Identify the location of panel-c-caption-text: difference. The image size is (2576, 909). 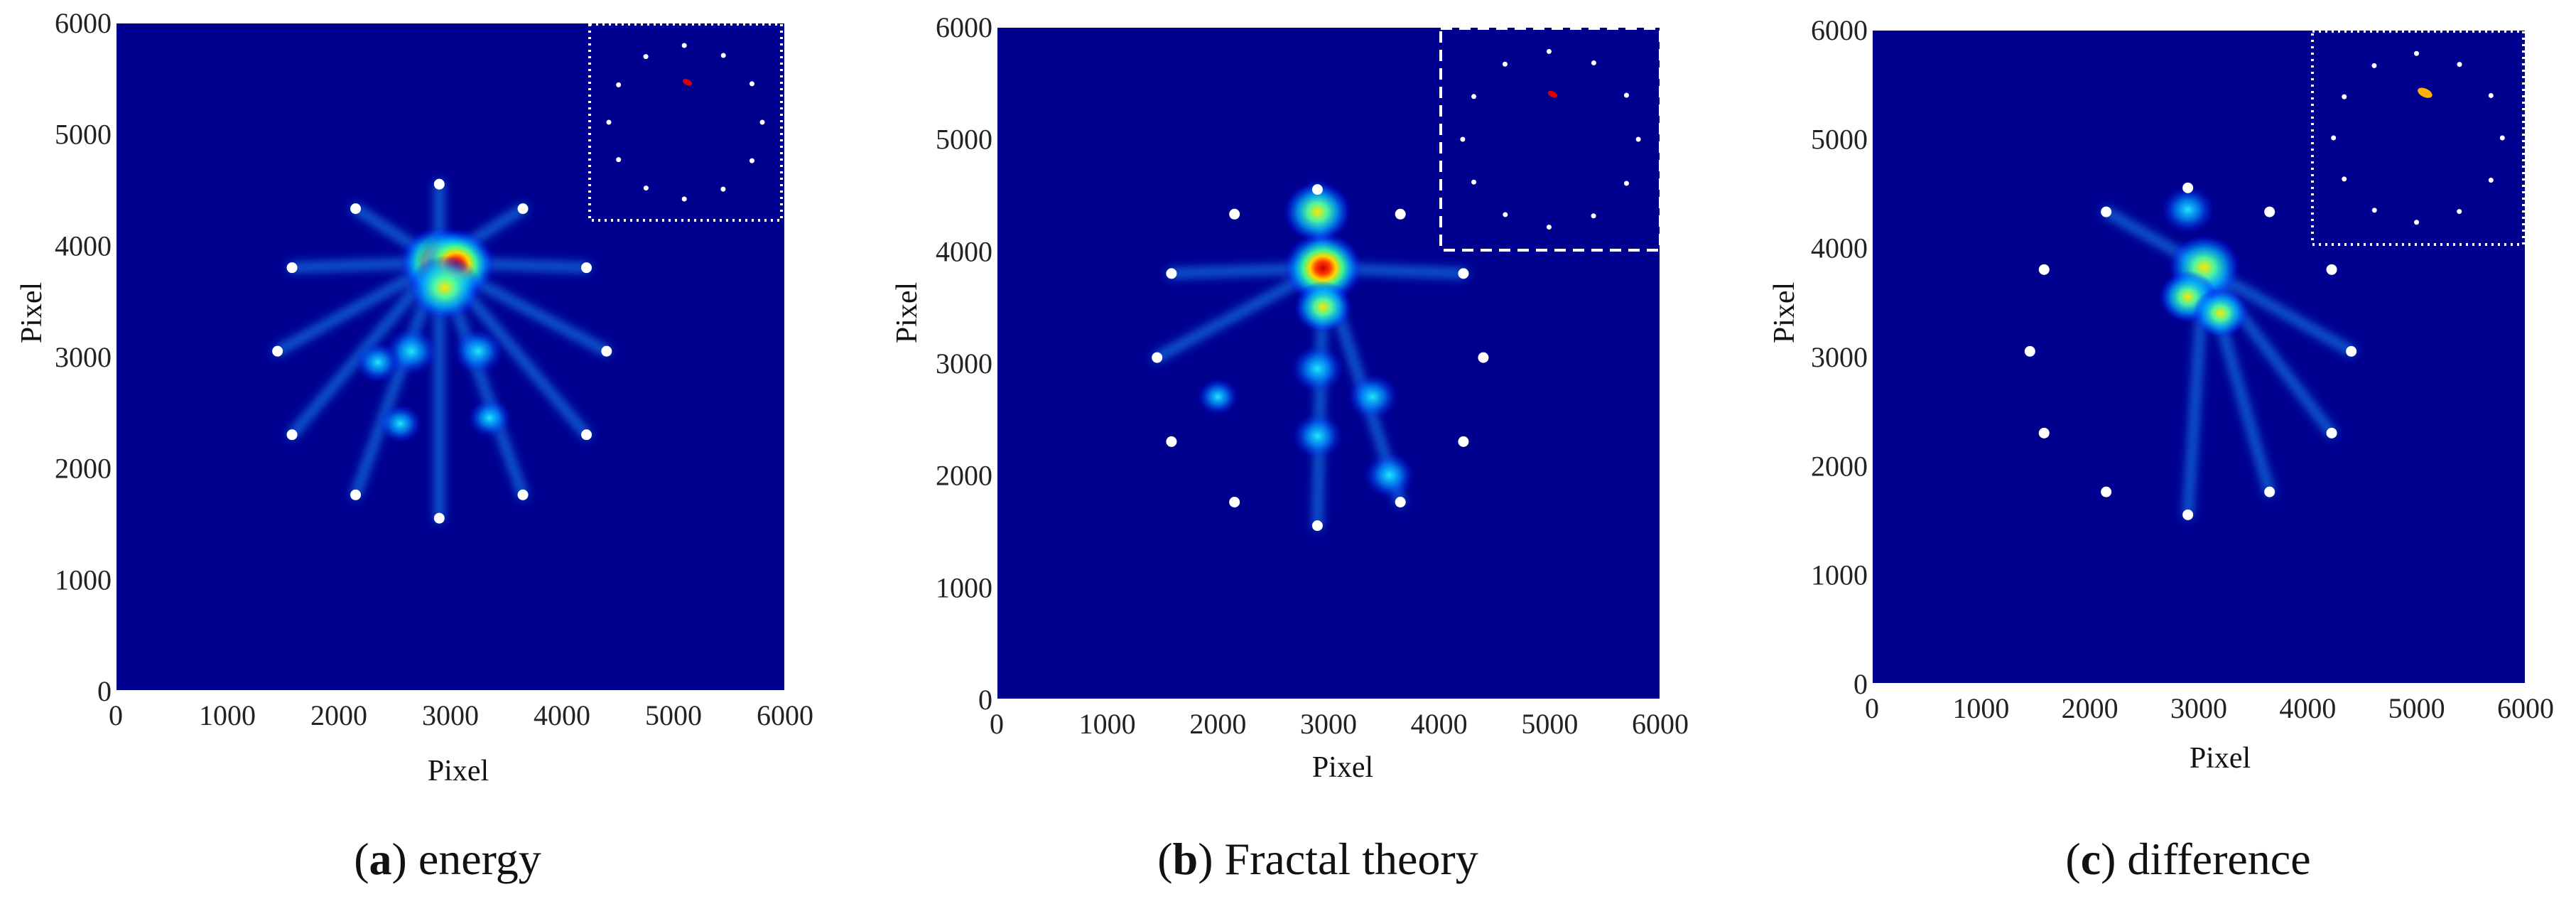
(2218, 859).